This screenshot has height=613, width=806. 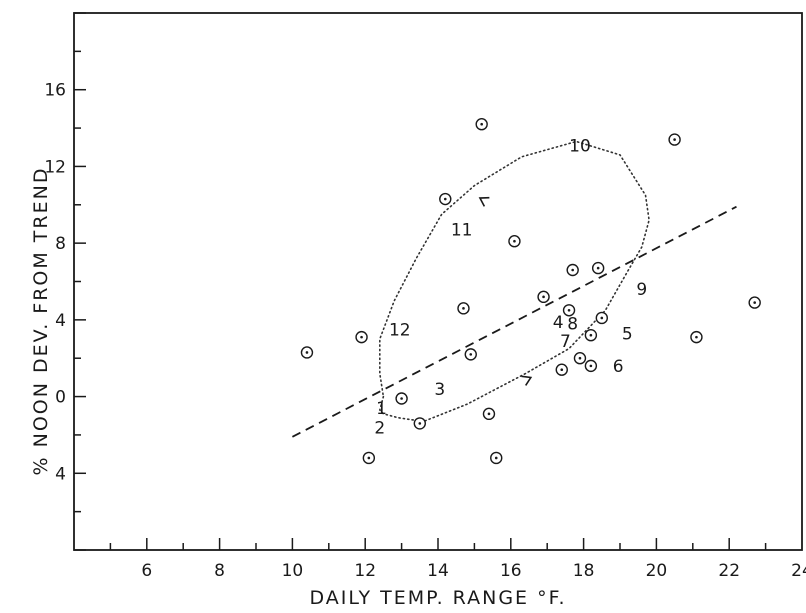 What do you see at coordinates (55, 167) in the screenshot?
I see `y-tick-label: 12` at bounding box center [55, 167].